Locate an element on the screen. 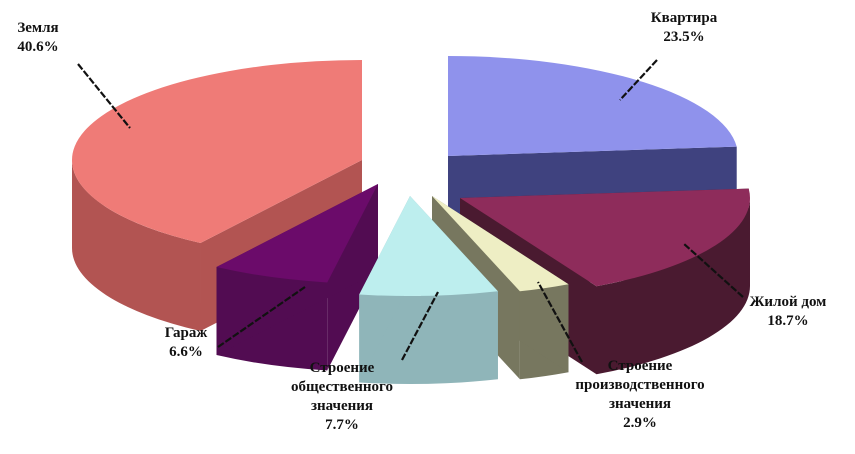 The image size is (855, 454). slice-label-line: производственного is located at coordinates (639, 385).